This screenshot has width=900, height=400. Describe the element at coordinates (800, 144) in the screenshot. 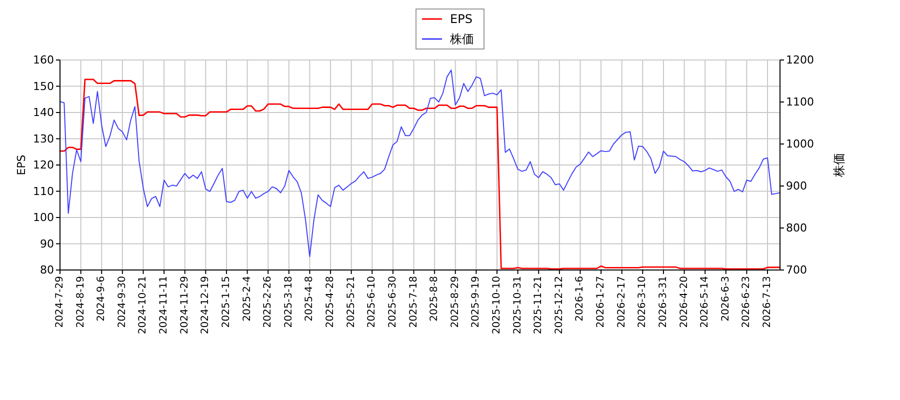

I see `y2-tick-label: 1000` at that location.